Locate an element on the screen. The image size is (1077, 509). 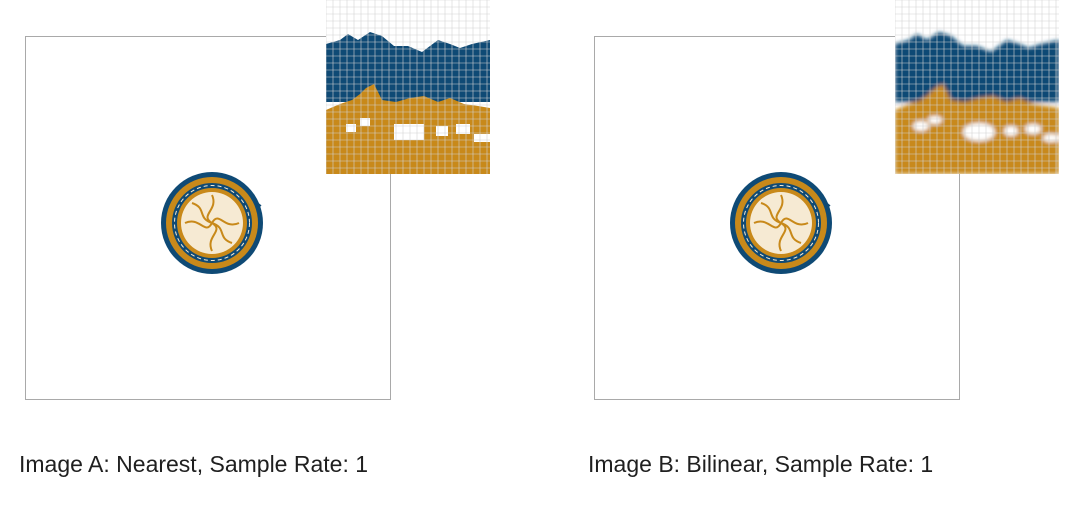
zoom-inset-b is located at coordinates (977, 87).